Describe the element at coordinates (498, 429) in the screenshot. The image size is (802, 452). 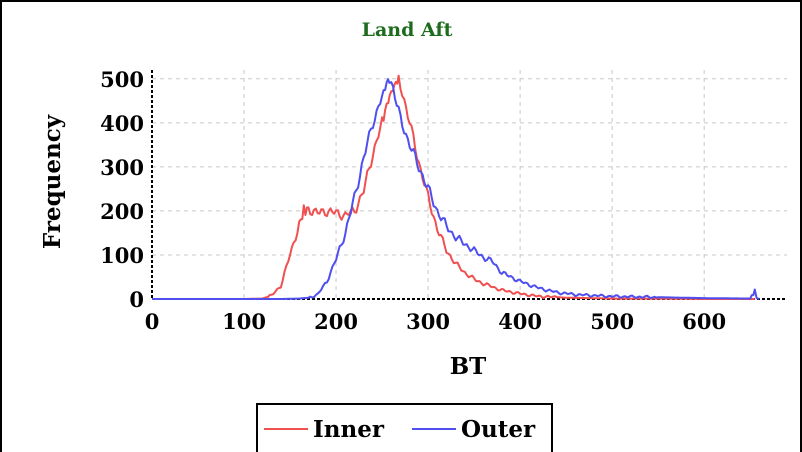
I see `legend-label-outer: Outer` at that location.